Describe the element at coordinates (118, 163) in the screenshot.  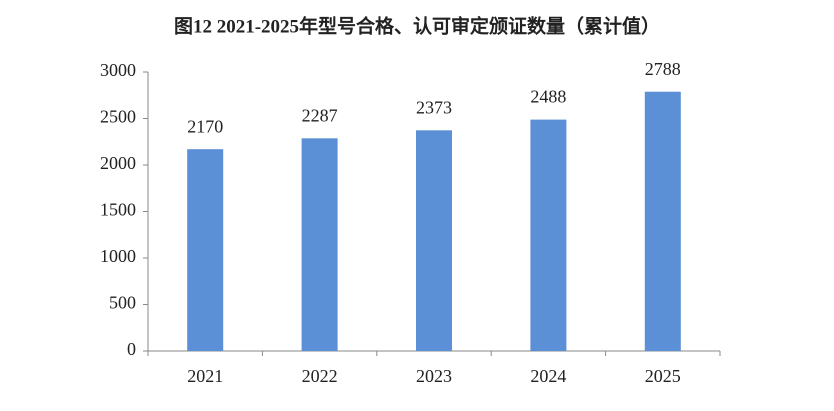
I see `y-tick-label: 2000` at that location.